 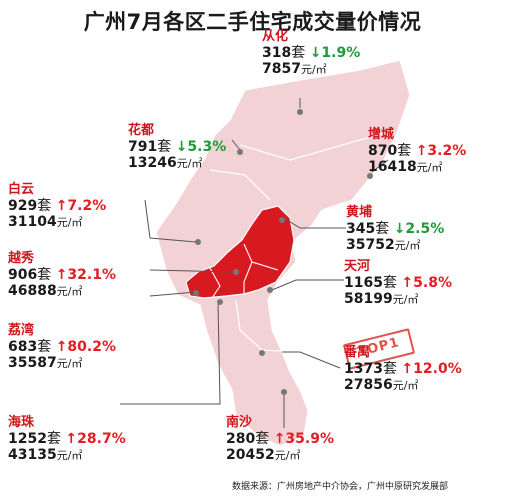 I want to click on district-label-panyu: 番禺 1373套 ↑12.0% 27856元/㎡, so click(x=403, y=369).